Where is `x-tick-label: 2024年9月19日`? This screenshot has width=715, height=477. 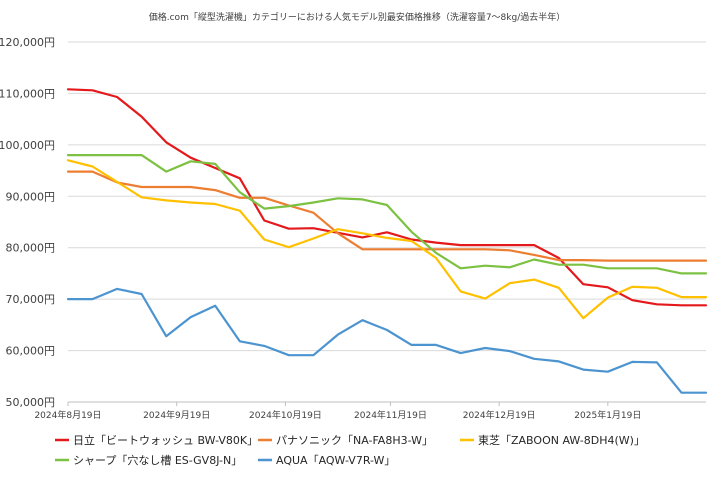
x-tick-label: 2024年9月19日 is located at coordinates (176, 415).